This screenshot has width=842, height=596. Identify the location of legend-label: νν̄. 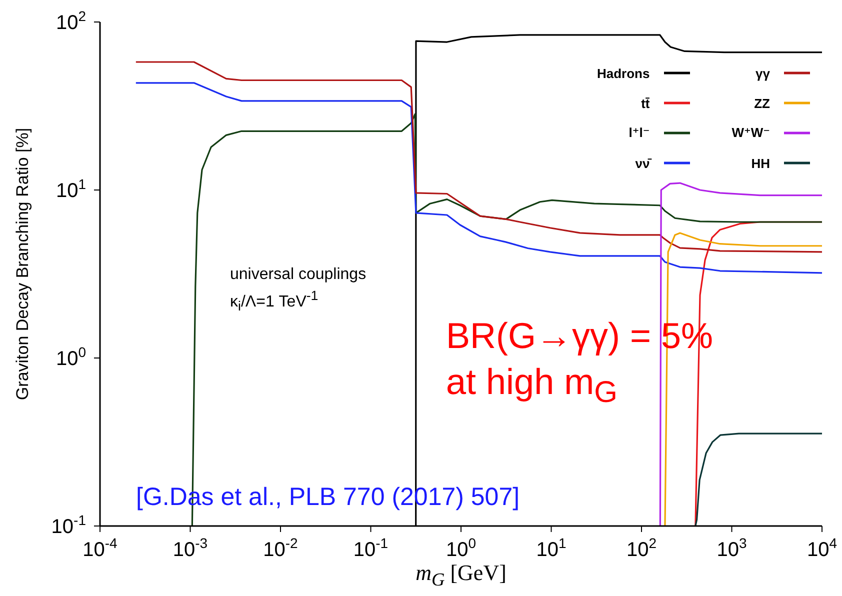
(642, 163).